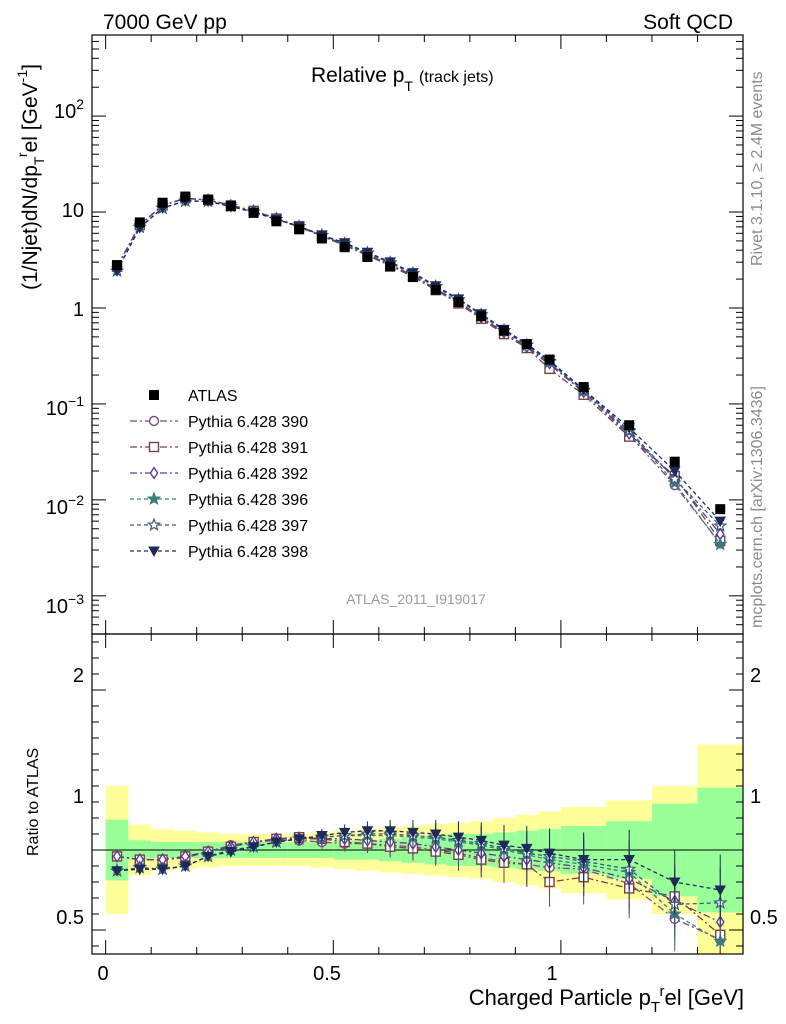 This screenshot has height=1024, width=786. I want to click on legend-entry-5: Pythia 6.428 397, so click(219, 526).